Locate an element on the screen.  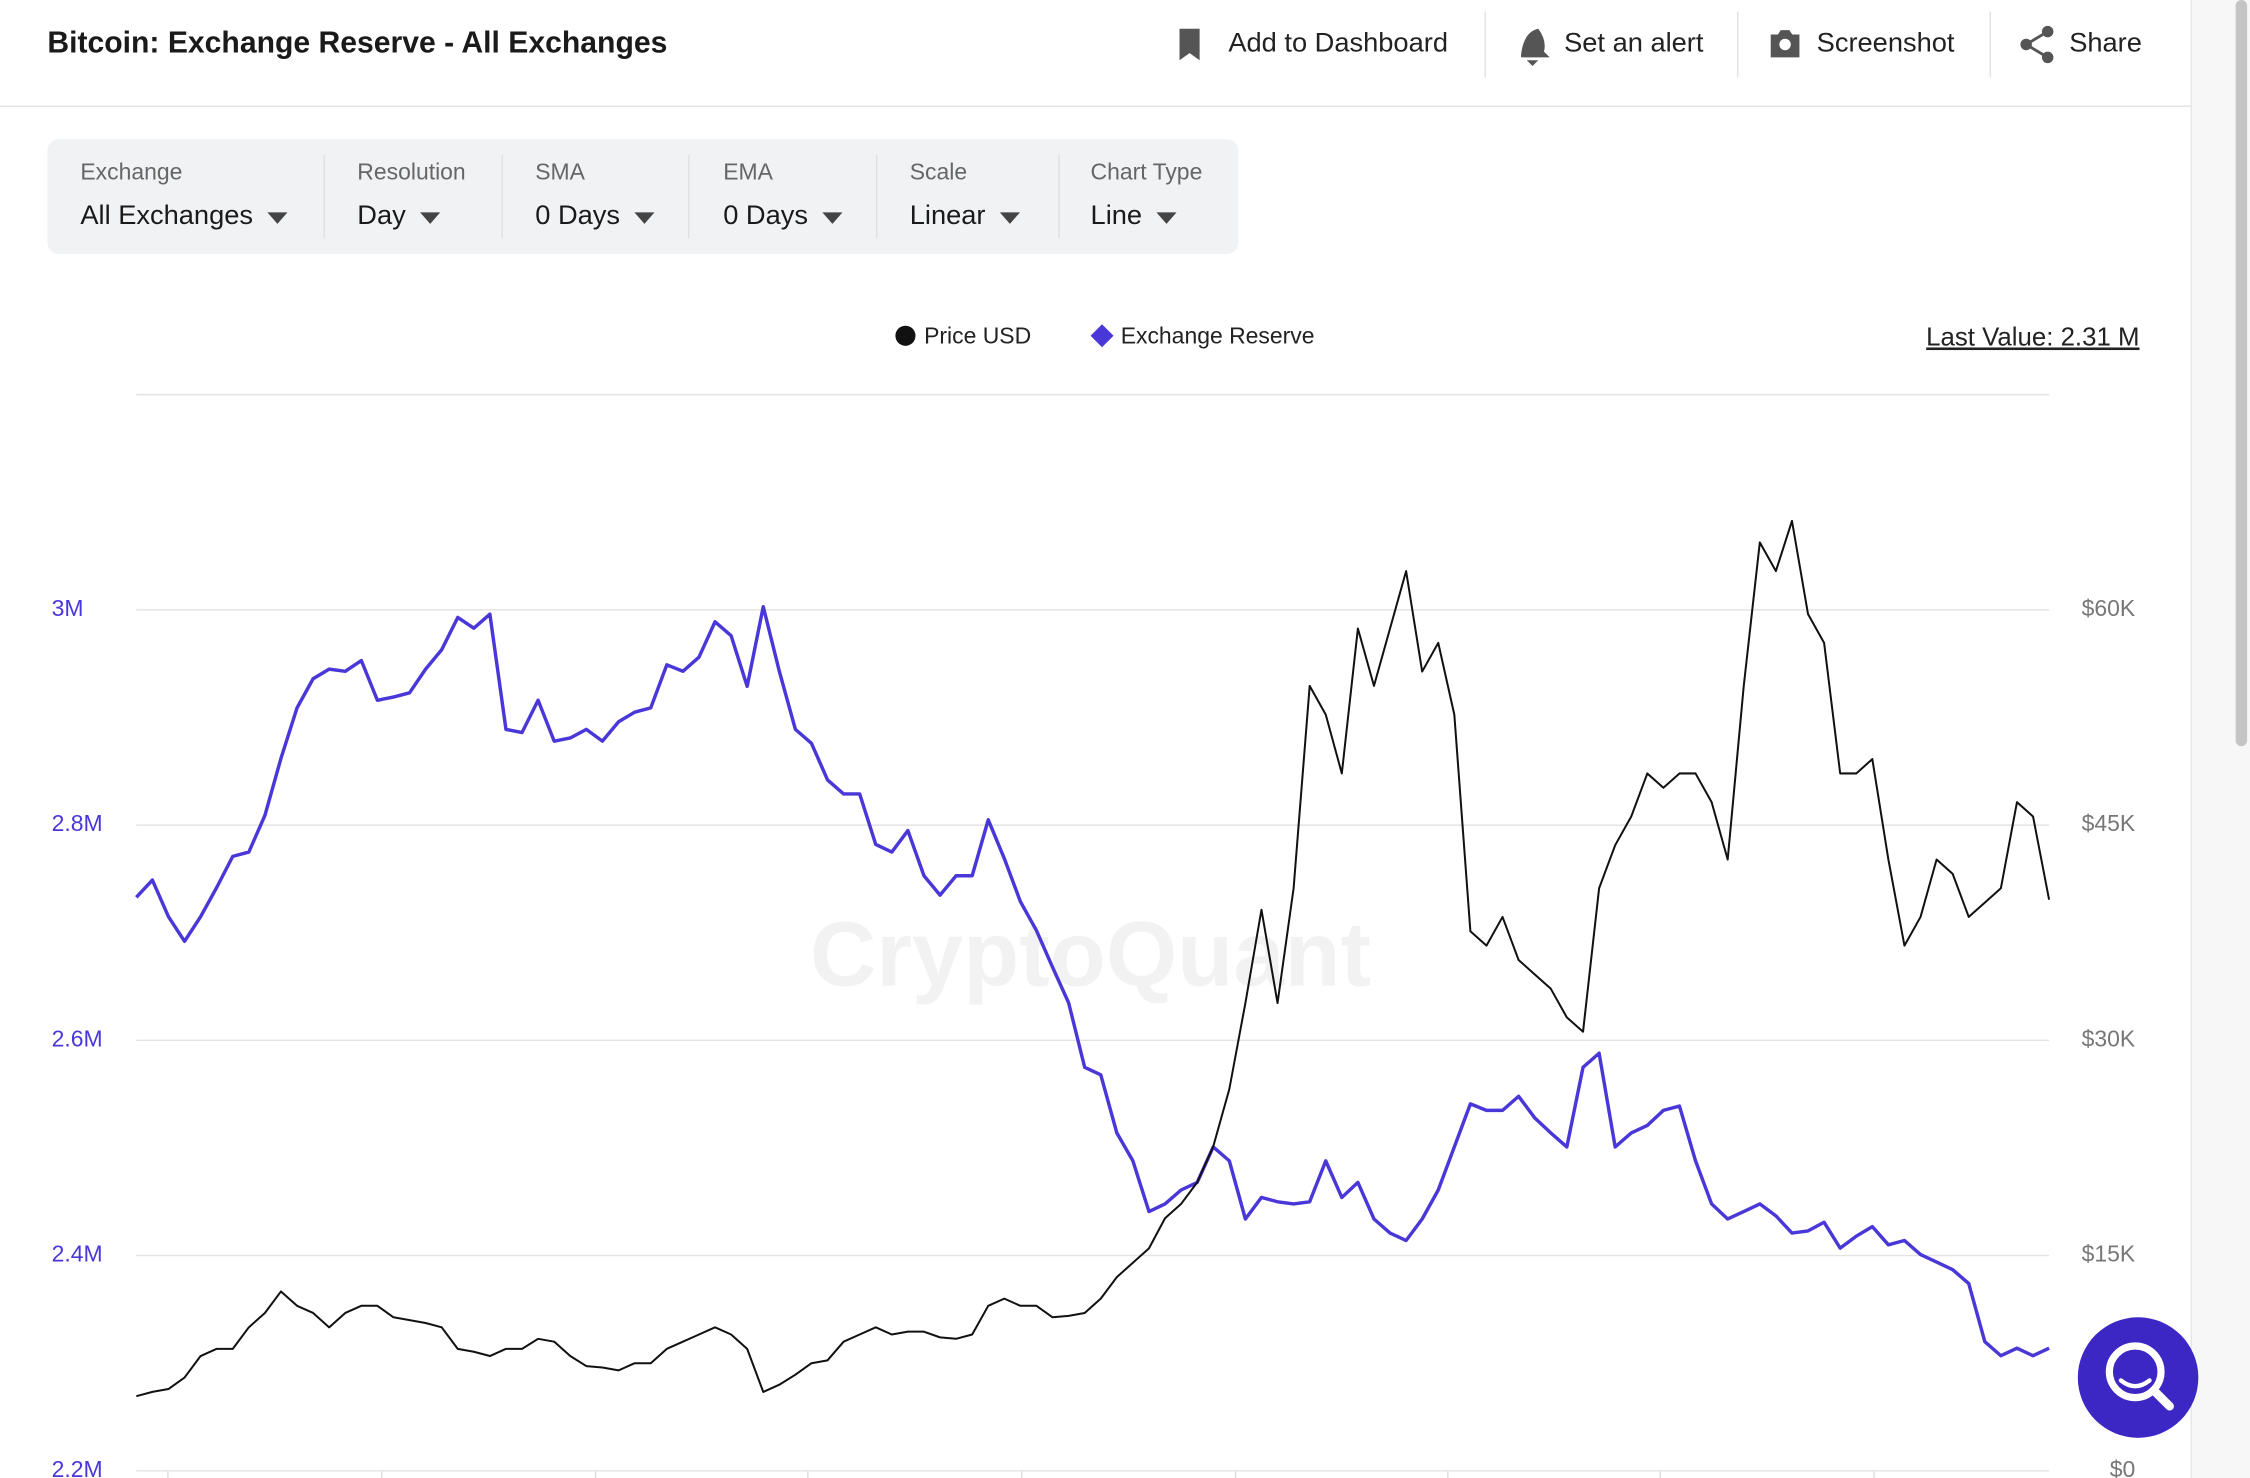
bell-icon is located at coordinates (1535, 47).